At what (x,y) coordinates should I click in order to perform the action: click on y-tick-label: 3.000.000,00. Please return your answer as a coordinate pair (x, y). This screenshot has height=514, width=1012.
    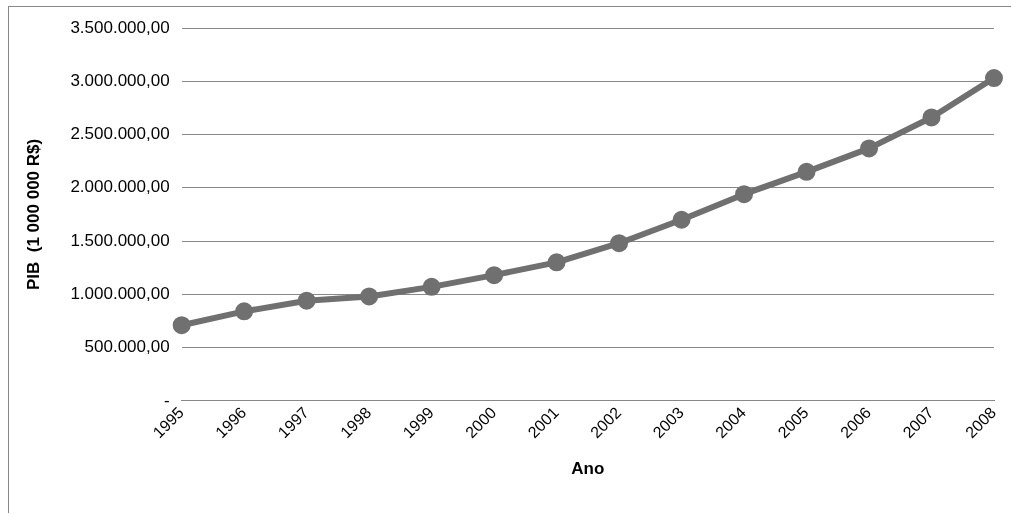
    Looking at the image, I should click on (120, 80).